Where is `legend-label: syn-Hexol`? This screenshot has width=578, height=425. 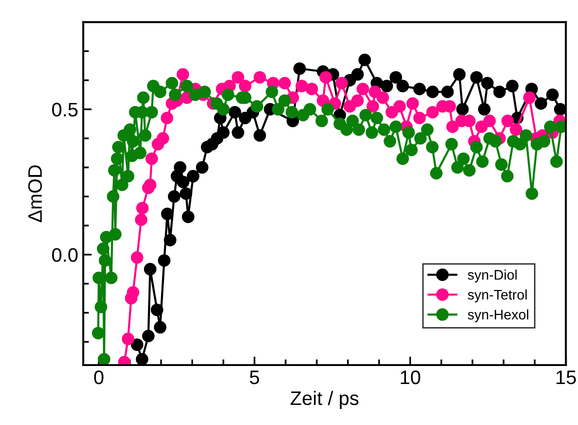 legend-label: syn-Hexol is located at coordinates (498, 315).